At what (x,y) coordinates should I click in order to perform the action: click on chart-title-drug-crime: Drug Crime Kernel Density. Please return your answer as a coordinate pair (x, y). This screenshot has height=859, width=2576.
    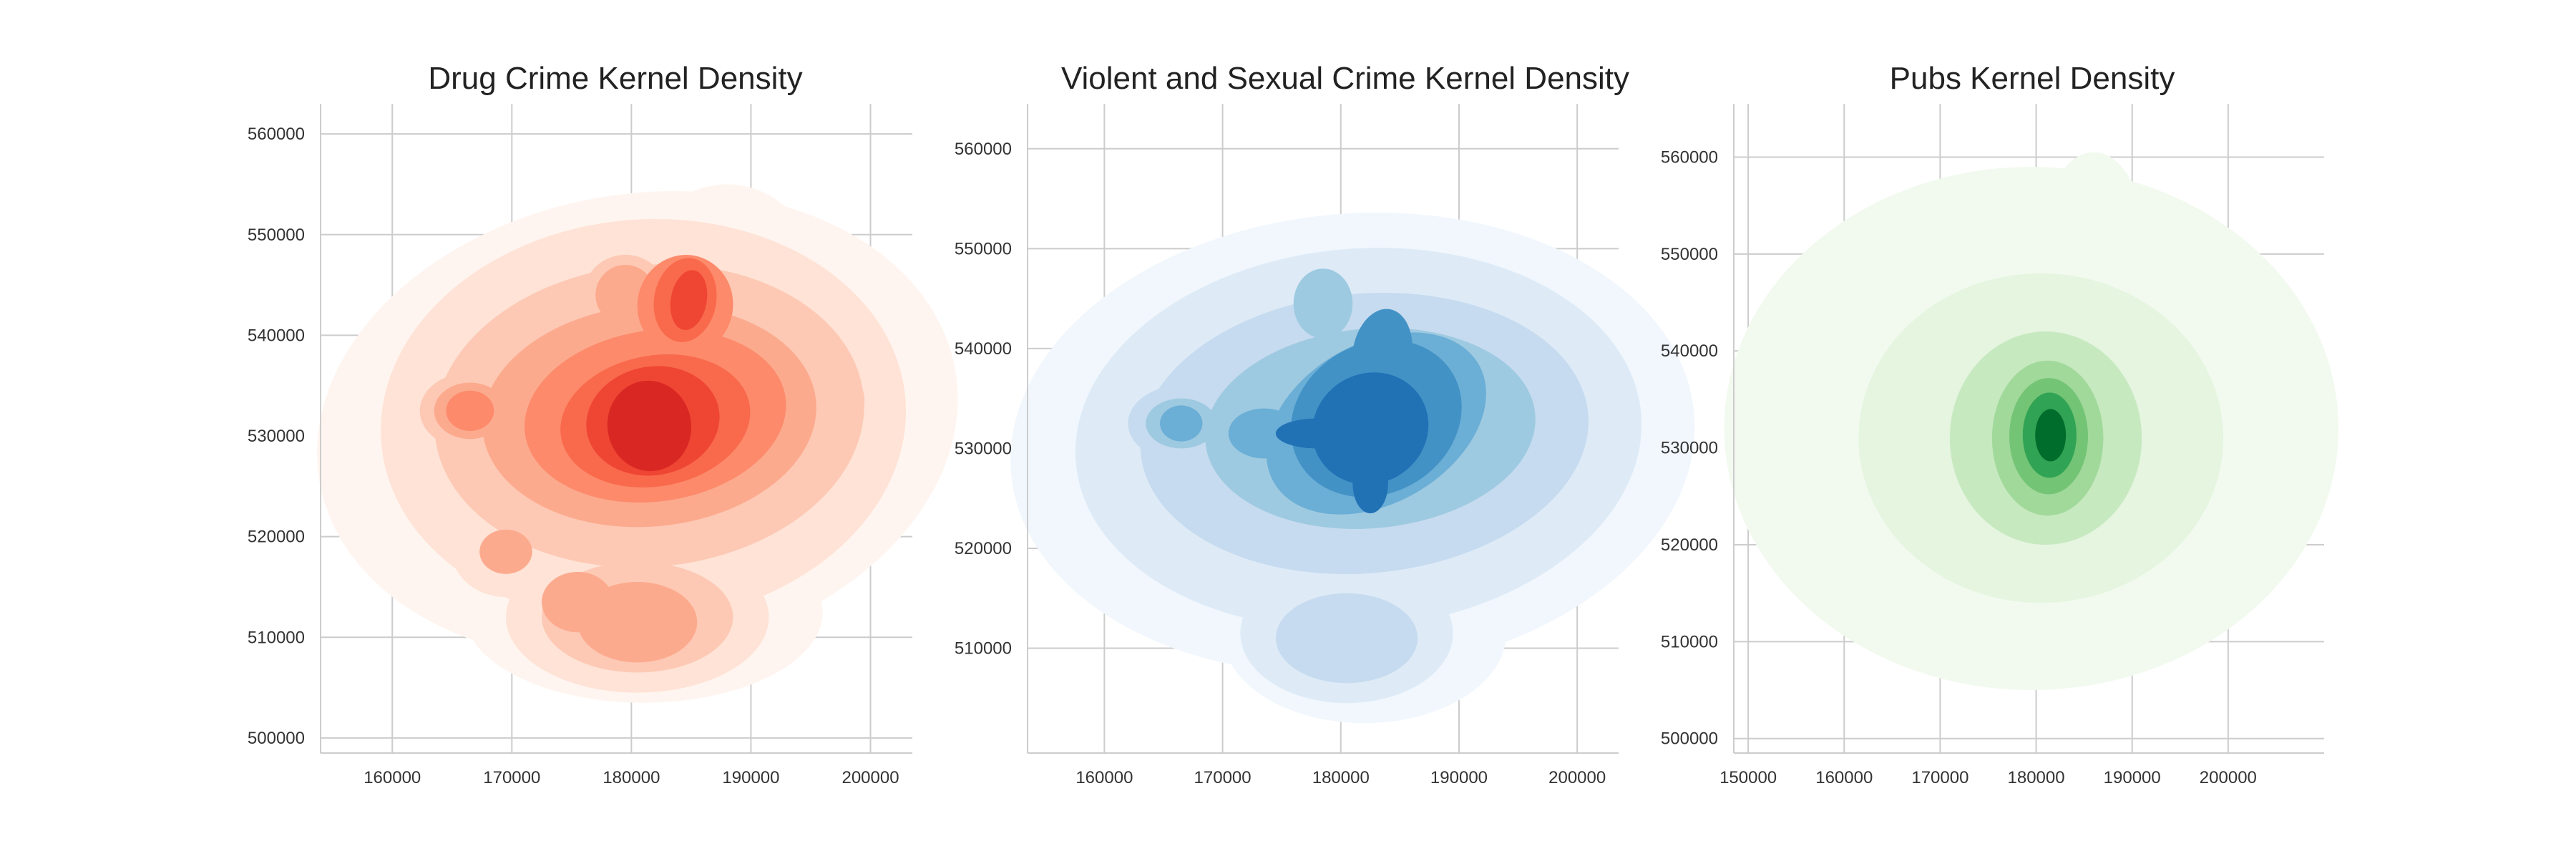
    Looking at the image, I should click on (615, 78).